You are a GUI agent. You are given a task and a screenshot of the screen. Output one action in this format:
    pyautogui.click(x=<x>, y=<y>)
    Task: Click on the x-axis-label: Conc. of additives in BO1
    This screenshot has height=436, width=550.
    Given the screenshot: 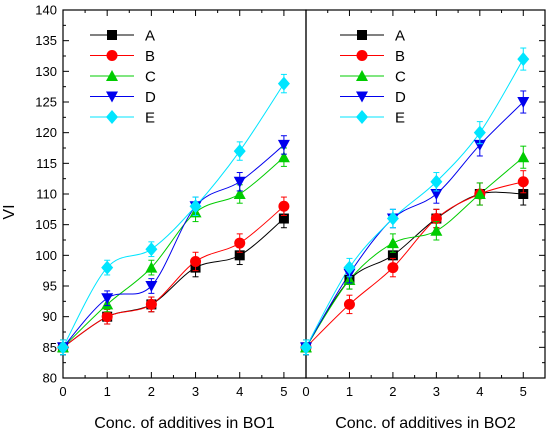 What is the action you would take?
    pyautogui.click(x=184, y=423)
    